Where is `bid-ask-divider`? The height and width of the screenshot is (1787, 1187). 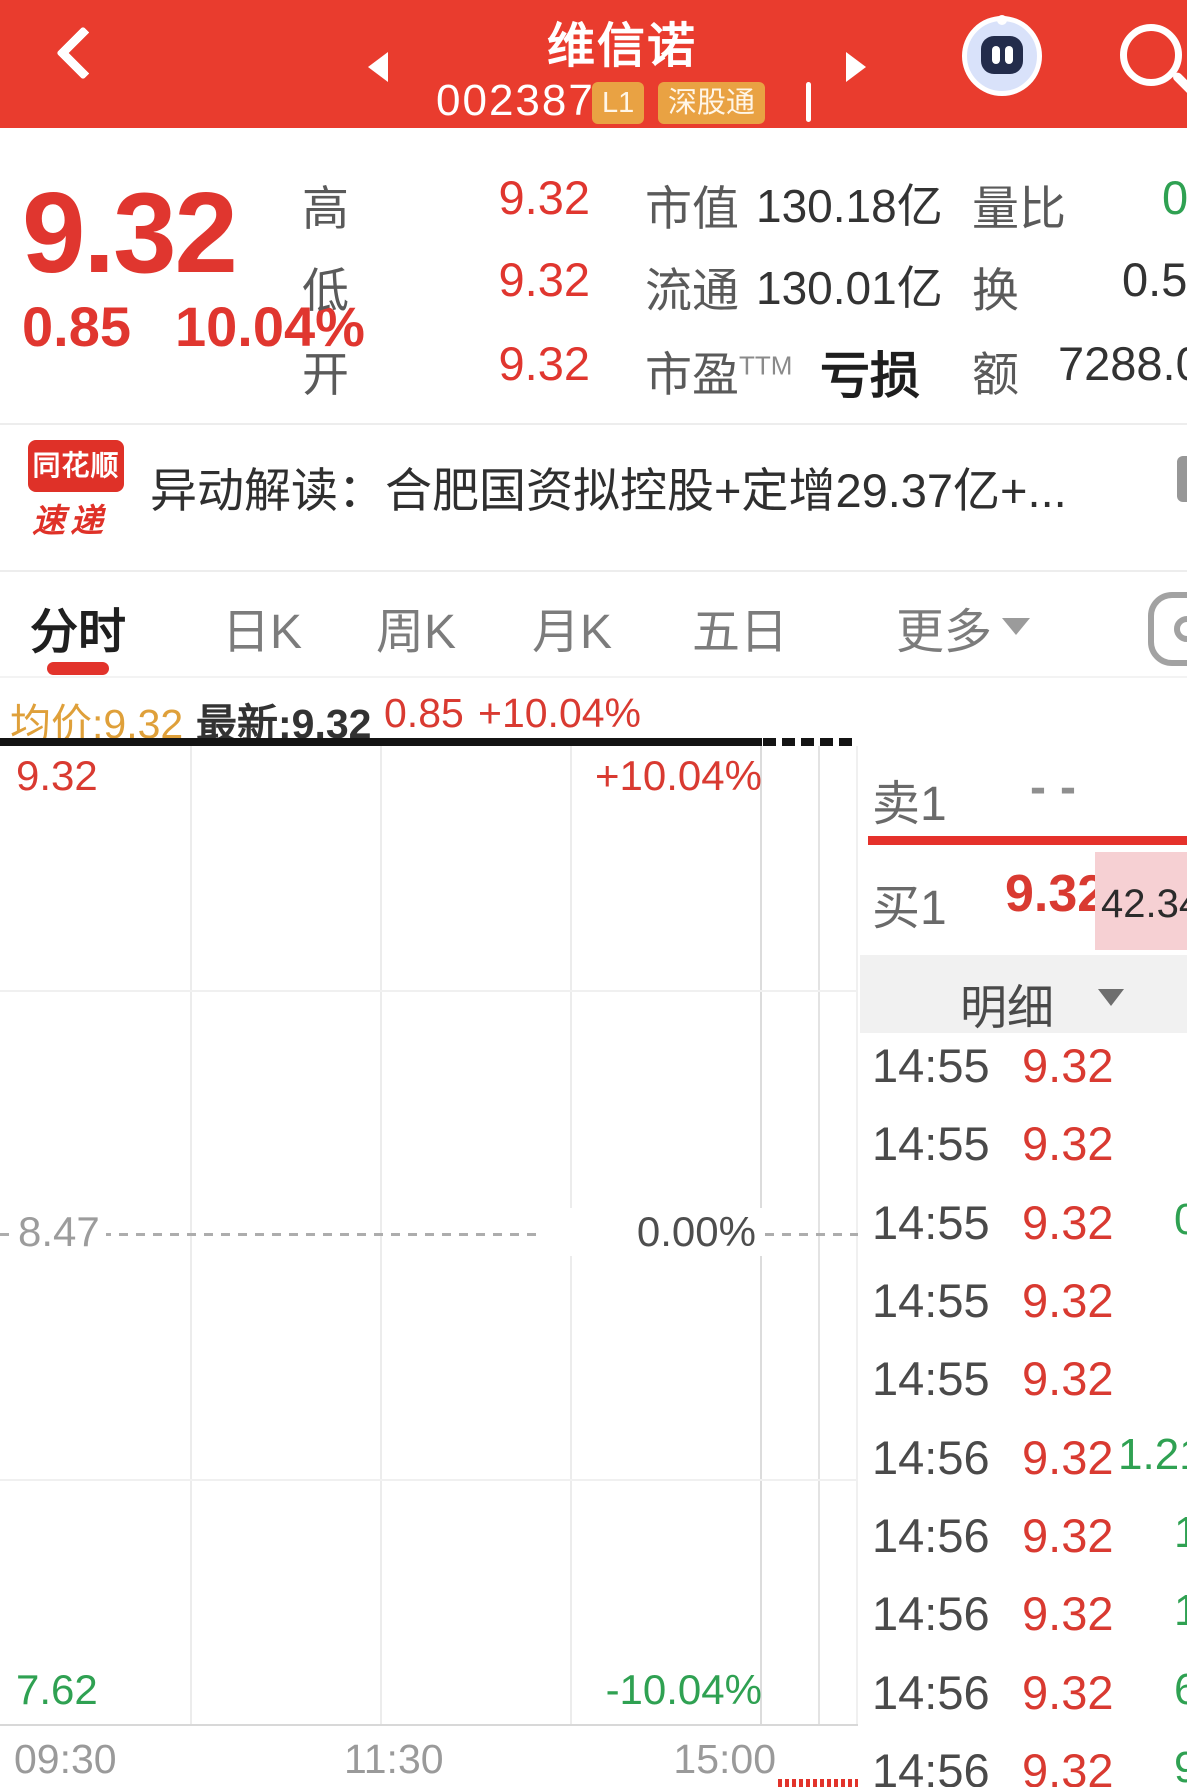 bid-ask-divider is located at coordinates (1027, 840).